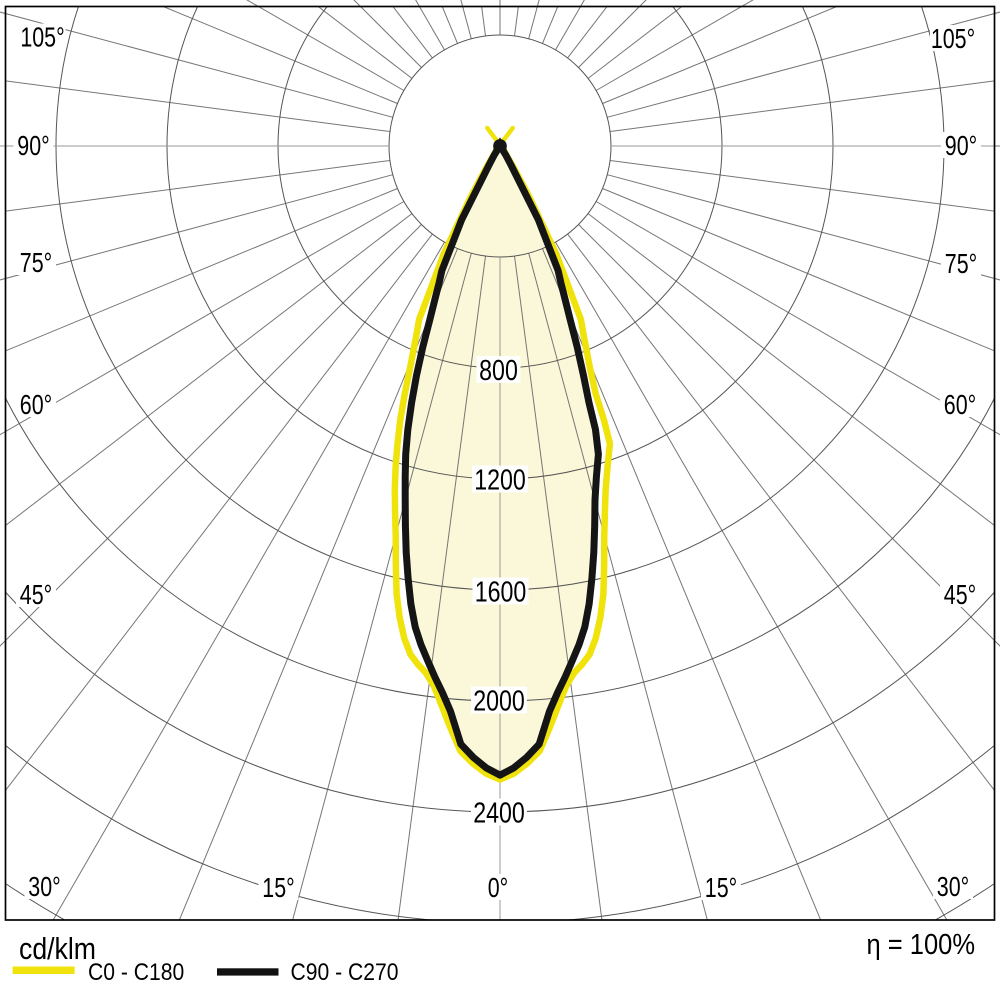 The width and height of the screenshot is (1000, 1000). What do you see at coordinates (500, 479) in the screenshot?
I see `svg-text: 1200` at bounding box center [500, 479].